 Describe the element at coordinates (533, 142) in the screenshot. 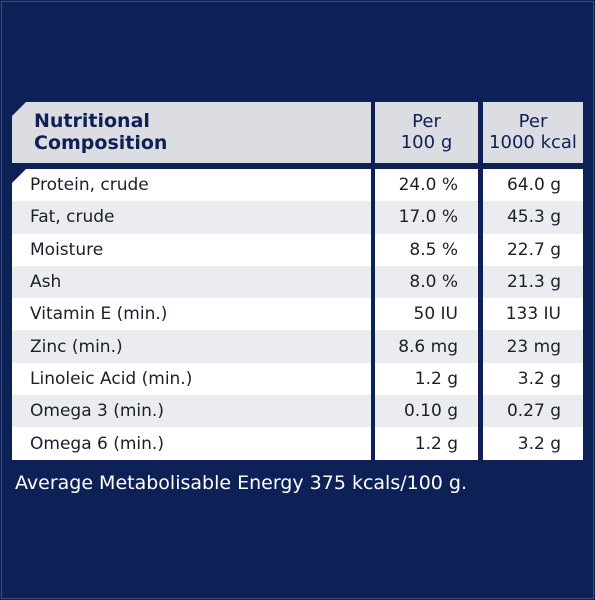

I see `header-col2-line2: 1000 kcal` at that location.